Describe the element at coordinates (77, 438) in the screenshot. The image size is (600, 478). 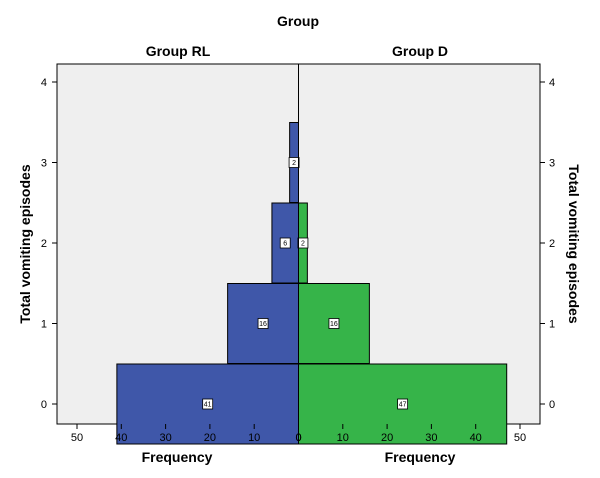
I see `x-tick-label-left-50: 50` at that location.